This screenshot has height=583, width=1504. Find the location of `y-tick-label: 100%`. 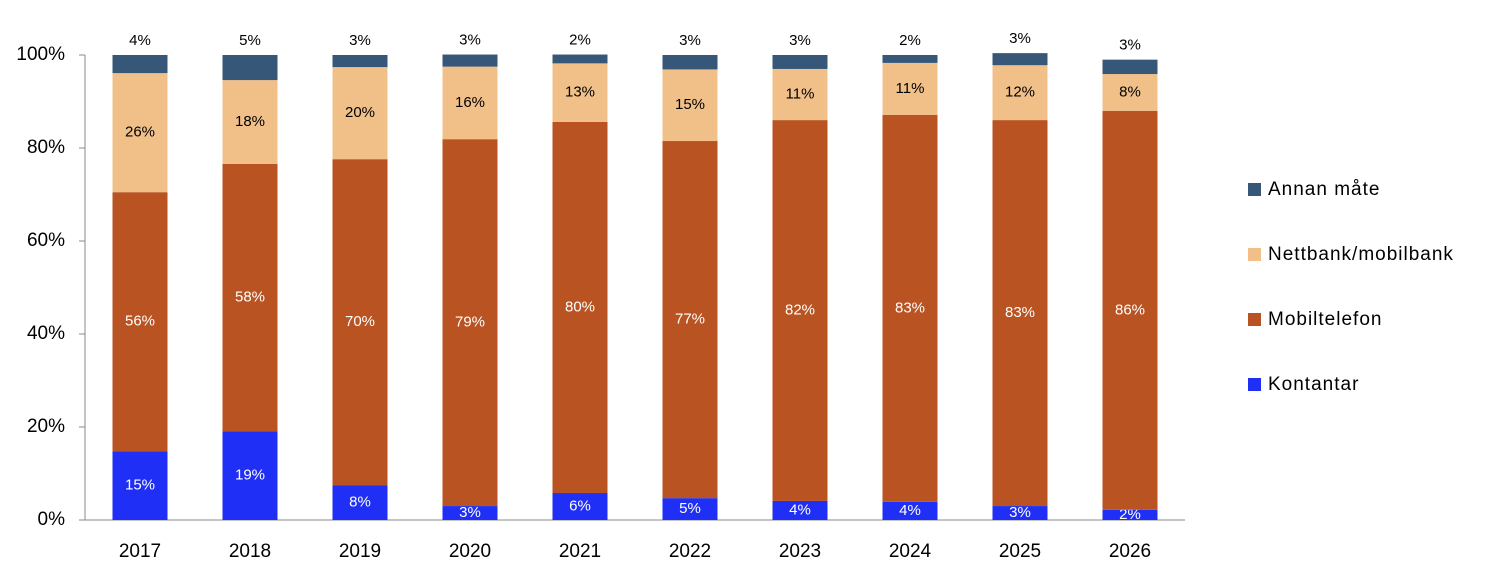

y-tick-label: 100% is located at coordinates (40, 54).